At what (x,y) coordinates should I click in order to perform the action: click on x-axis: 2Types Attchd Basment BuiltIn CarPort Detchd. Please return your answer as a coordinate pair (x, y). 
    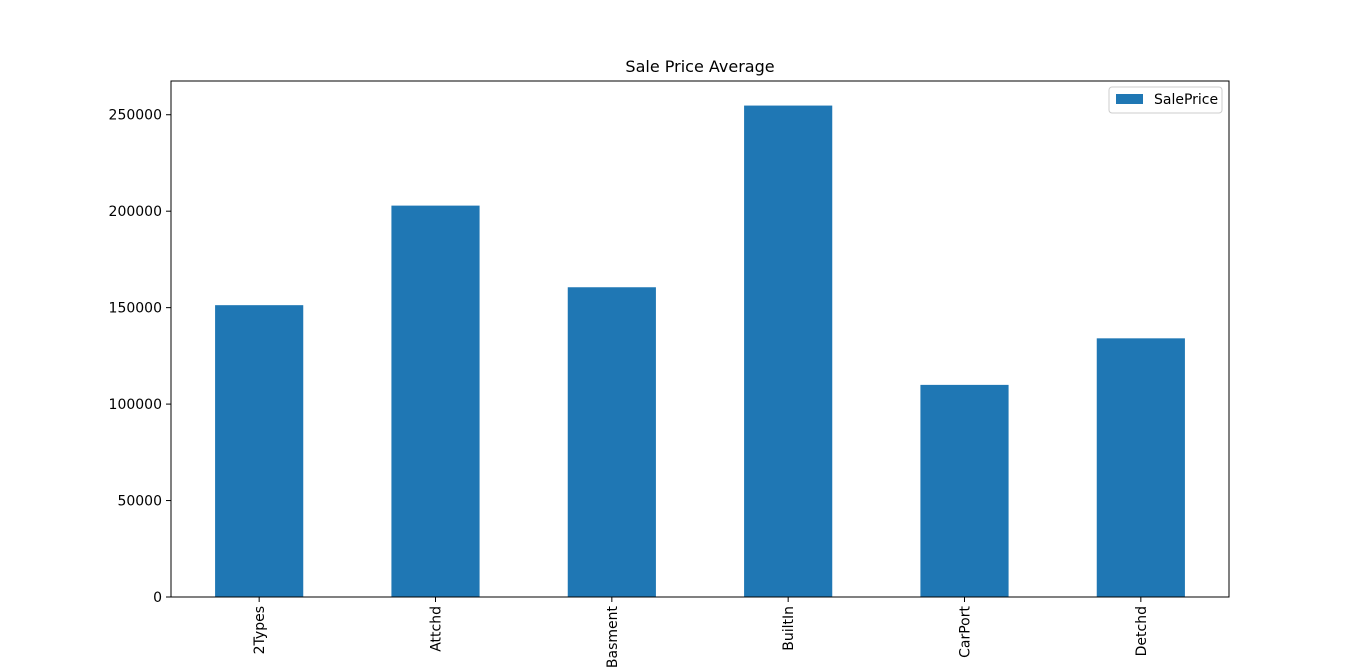
    Looking at the image, I should click on (701, 632).